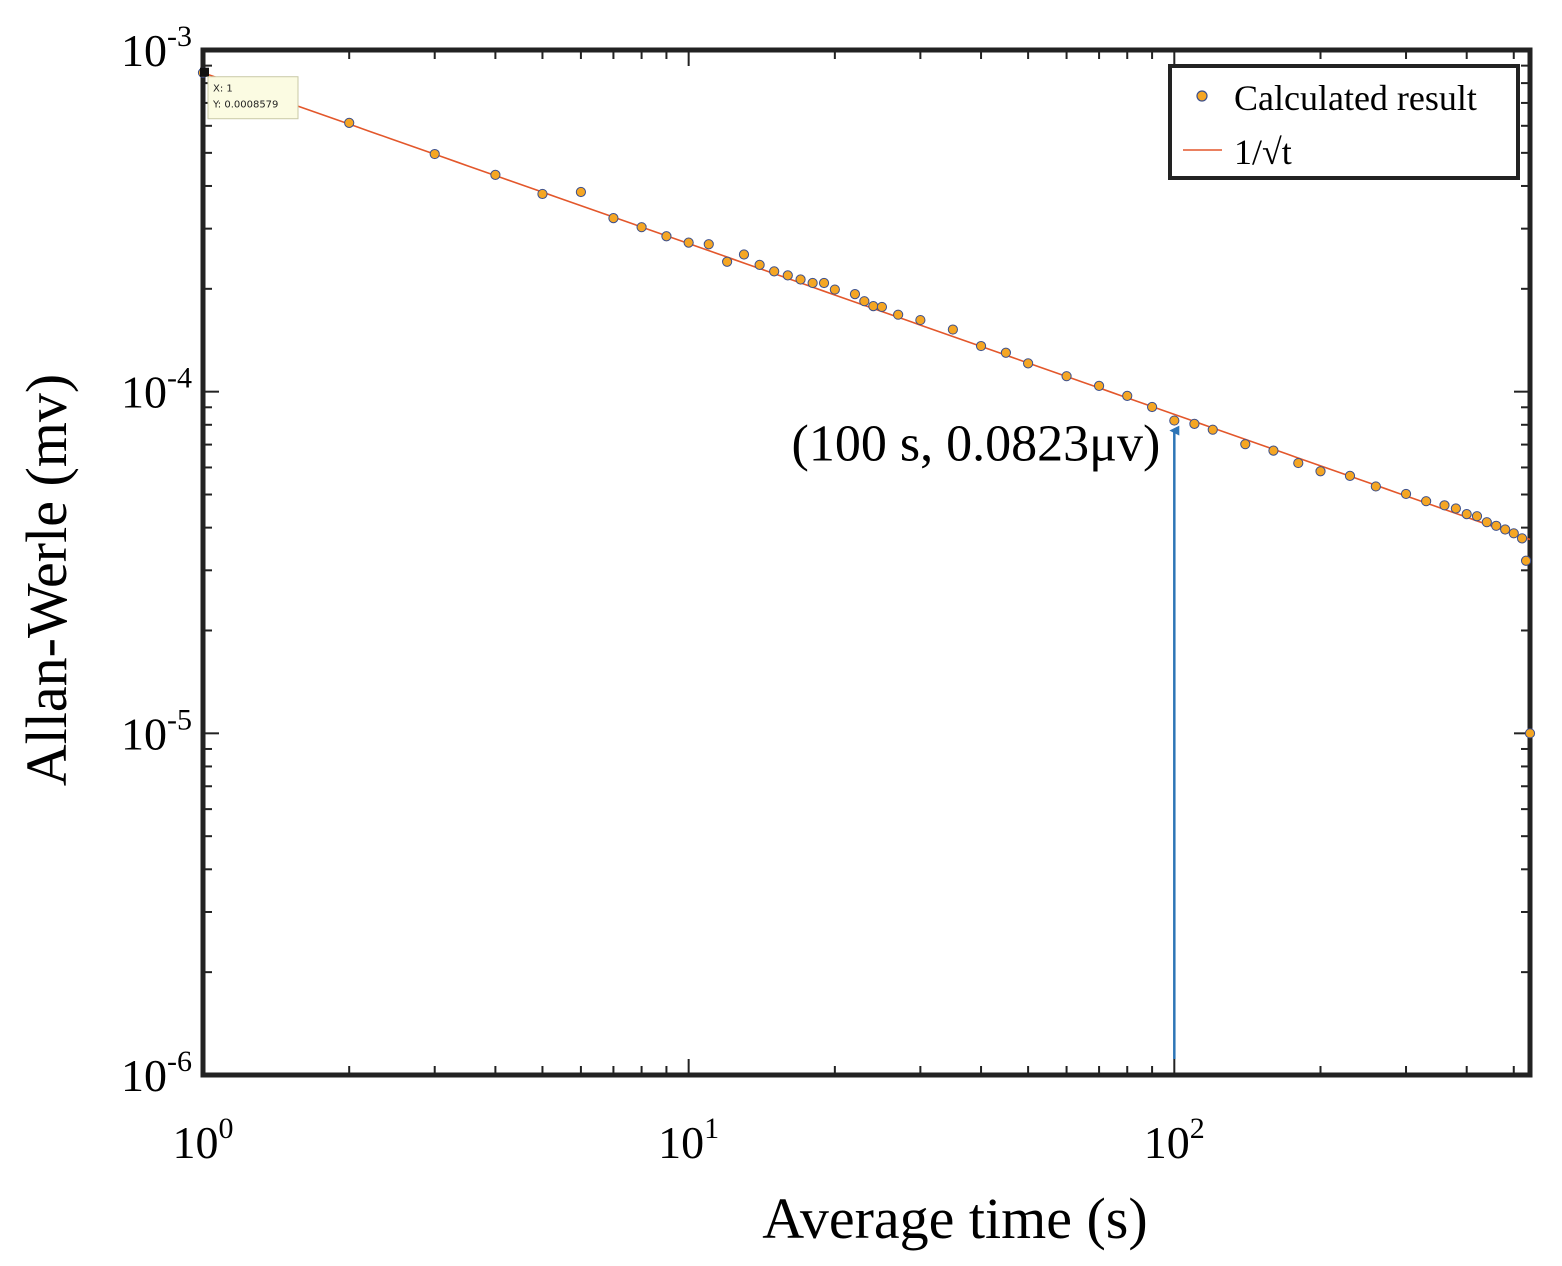  Describe the element at coordinates (203, 1140) in the screenshot. I see `x-tick-label: 10⁰` at that location.